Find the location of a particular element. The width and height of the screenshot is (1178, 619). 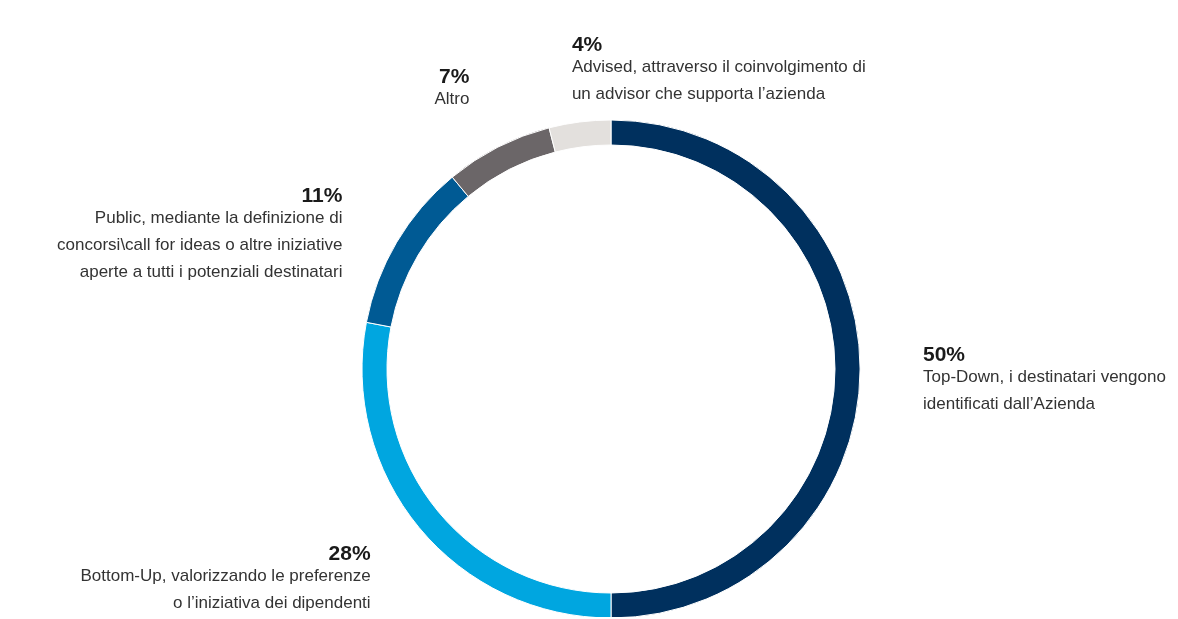

data-label: 50% is located at coordinates (944, 353).